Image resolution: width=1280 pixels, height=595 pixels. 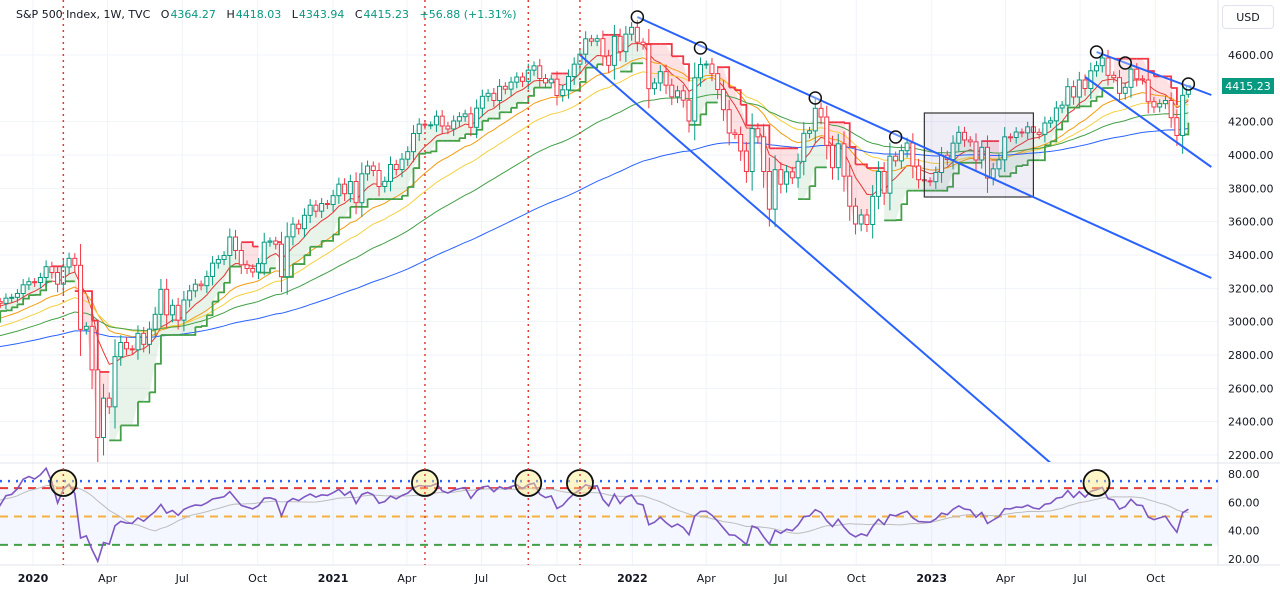 I want to click on rsi-ma-line, so click(x=594, y=509).